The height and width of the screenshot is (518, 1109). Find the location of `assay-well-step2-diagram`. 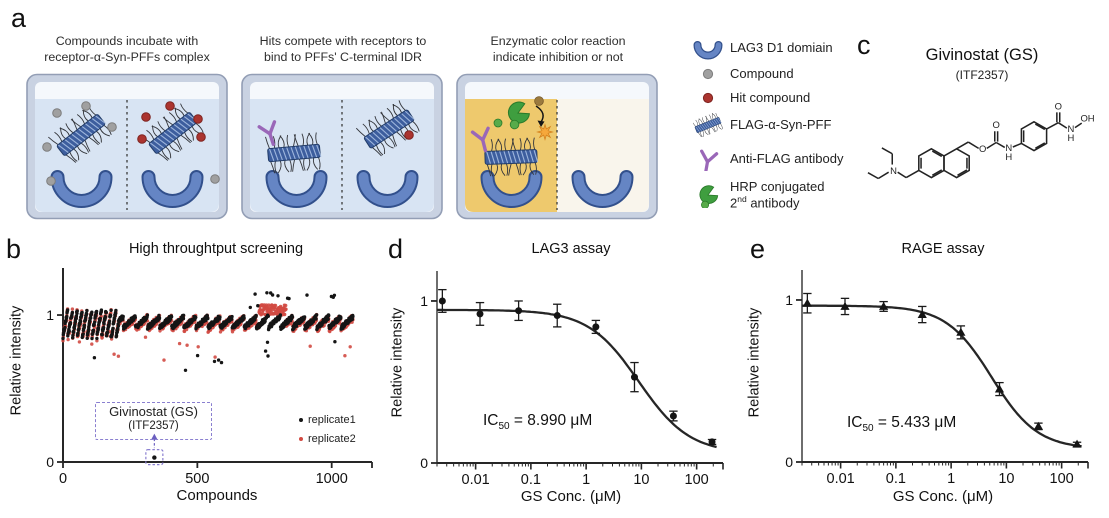

assay-well-step2-diagram is located at coordinates (342, 146).